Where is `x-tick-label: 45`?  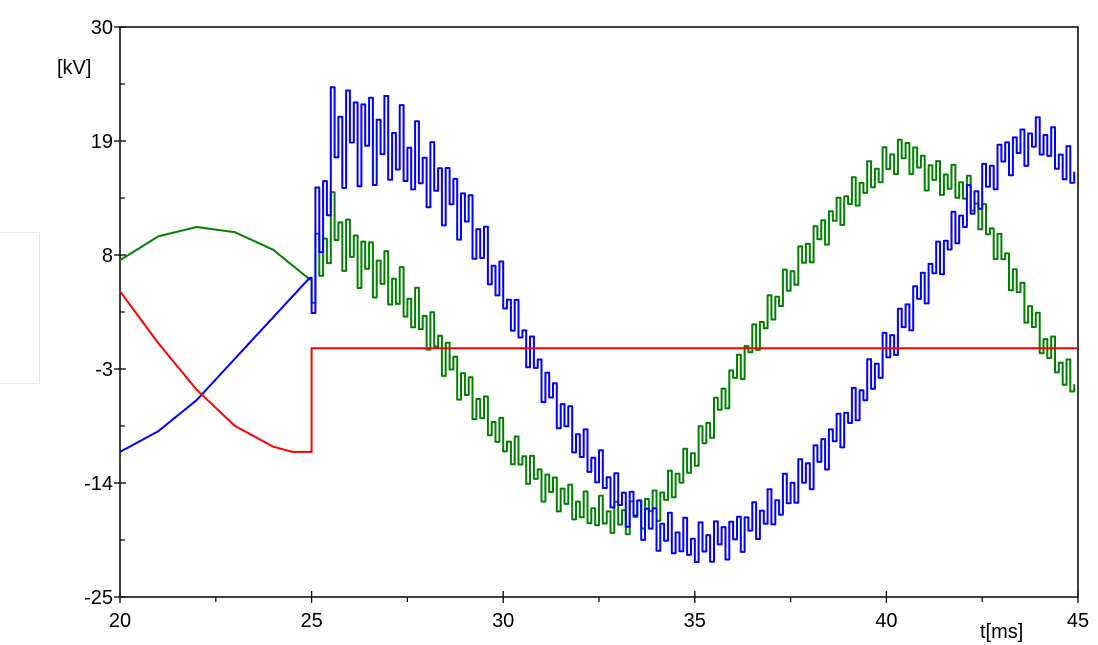 x-tick-label: 45 is located at coordinates (1078, 621).